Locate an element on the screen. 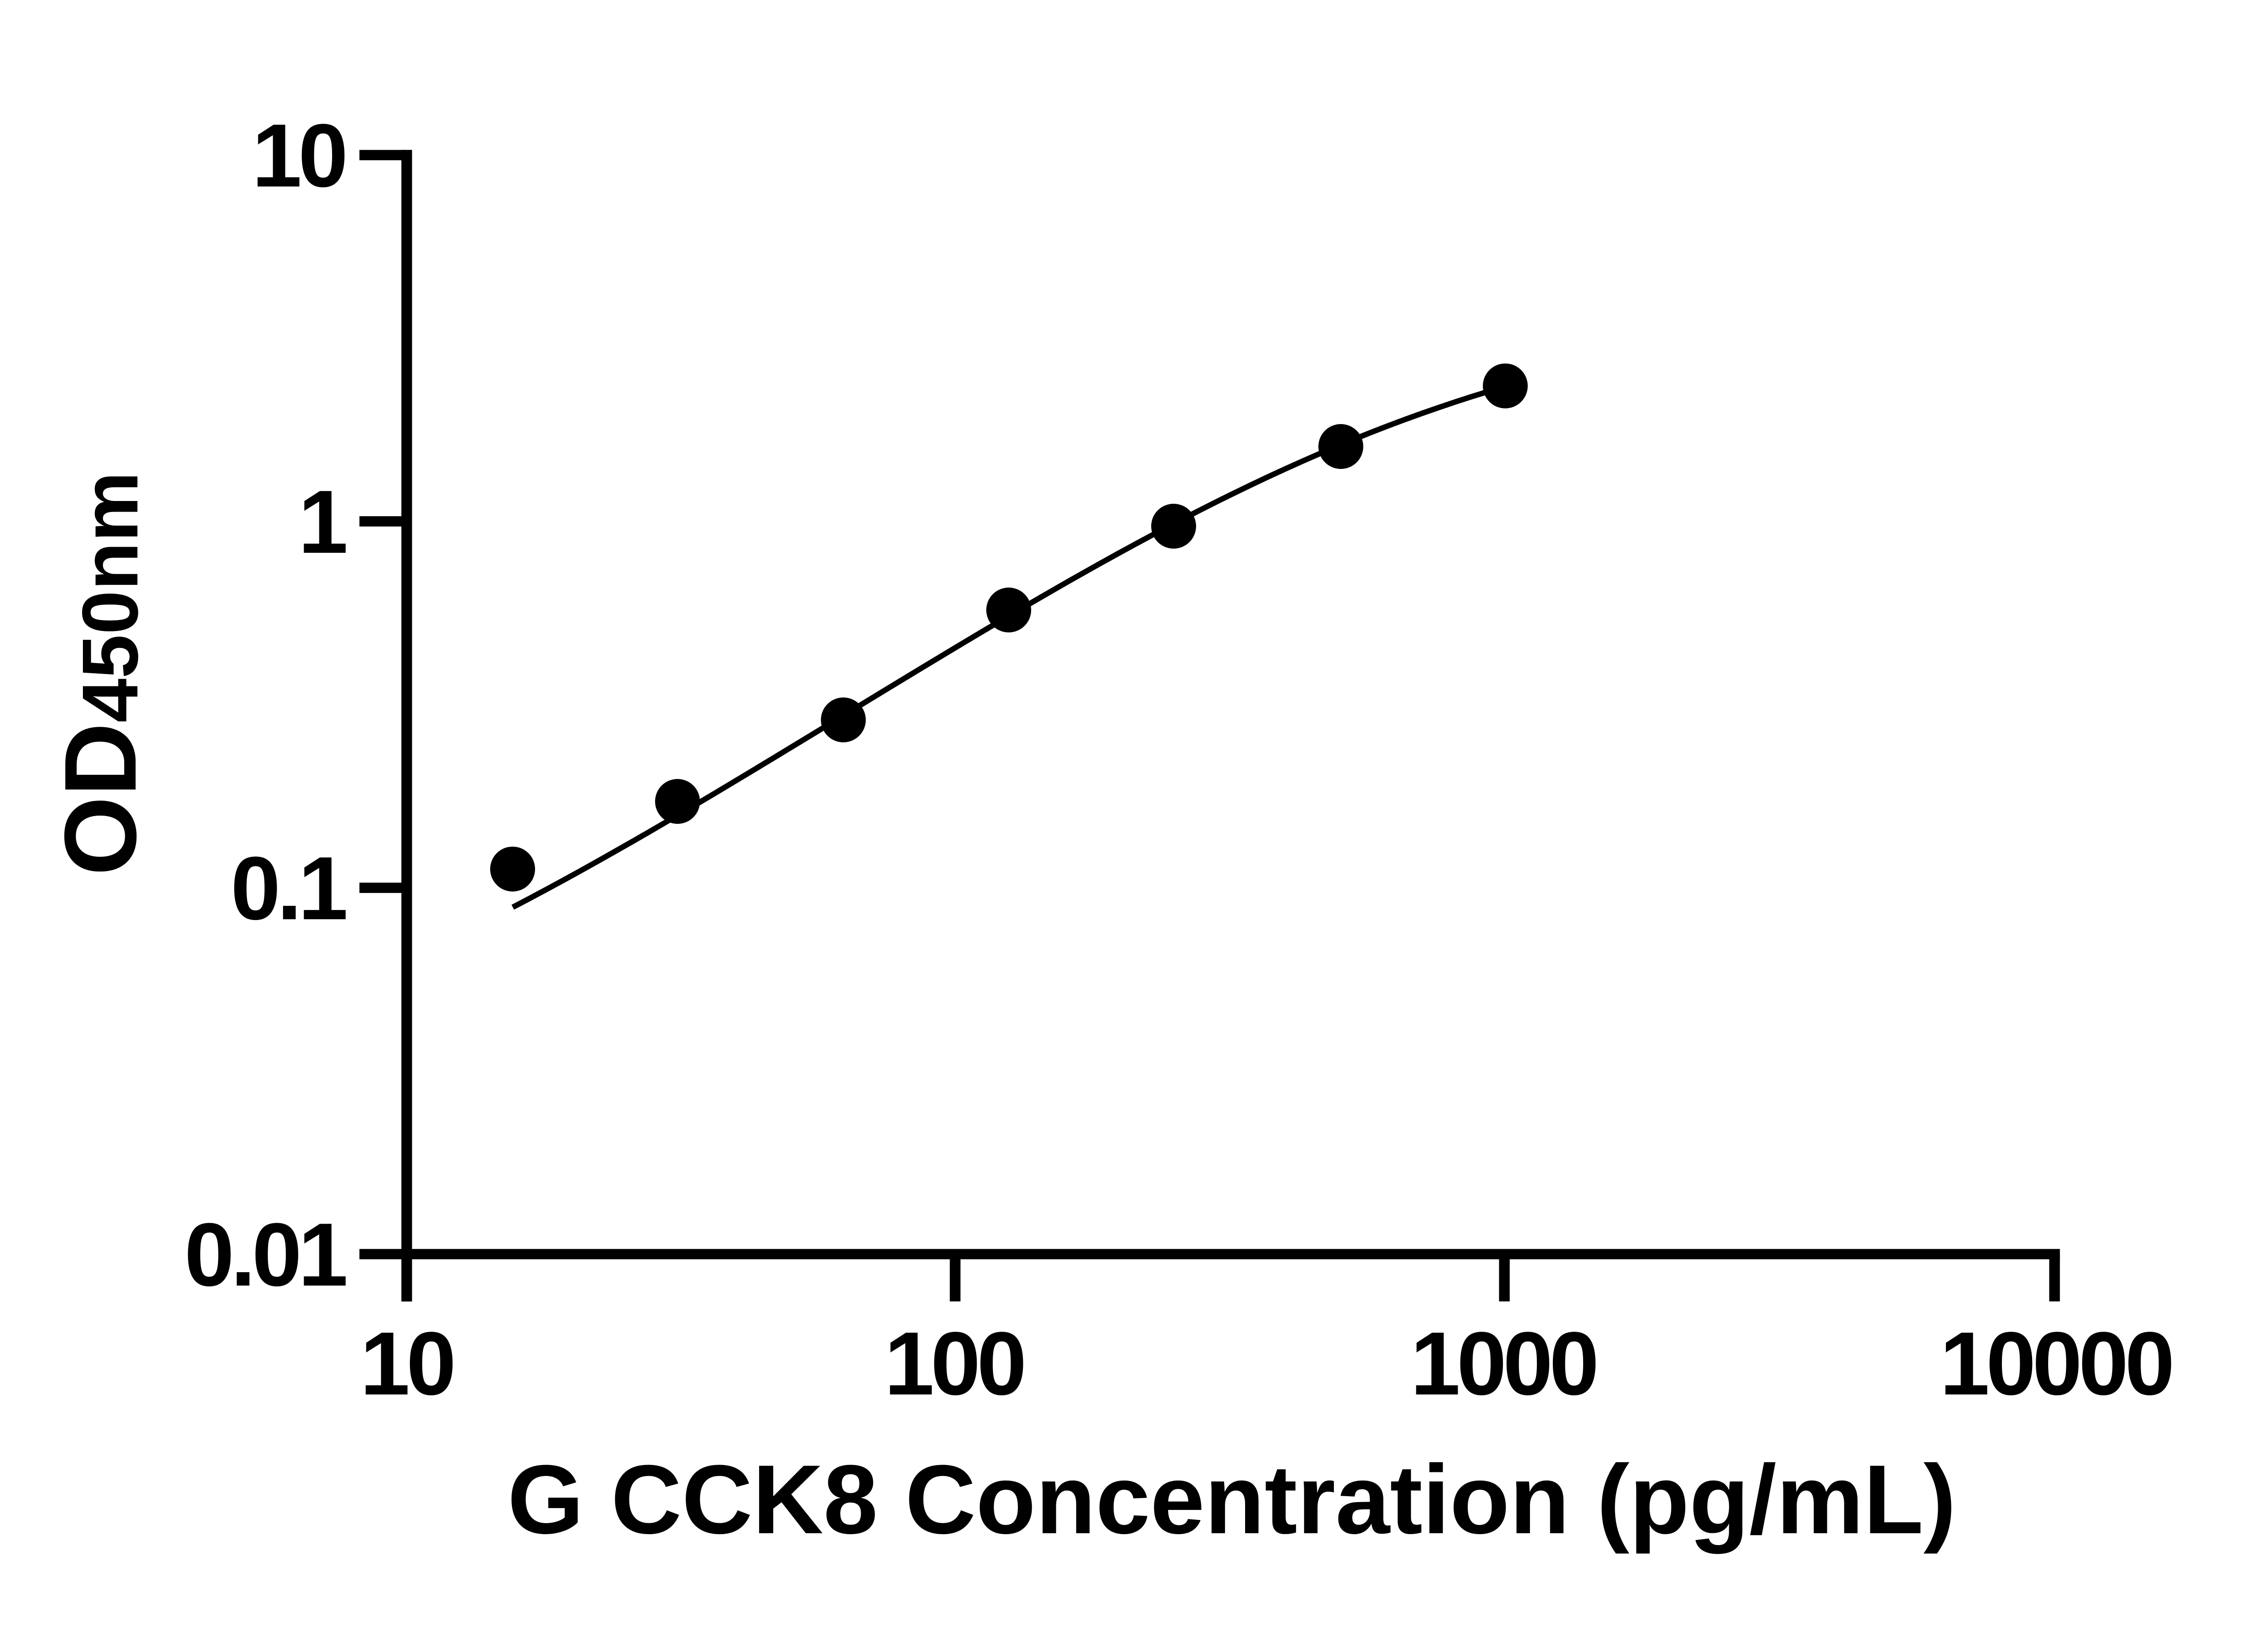 Image resolution: width=2268 pixels, height=1650 pixels. svg-text: 100 is located at coordinates (953, 1363).